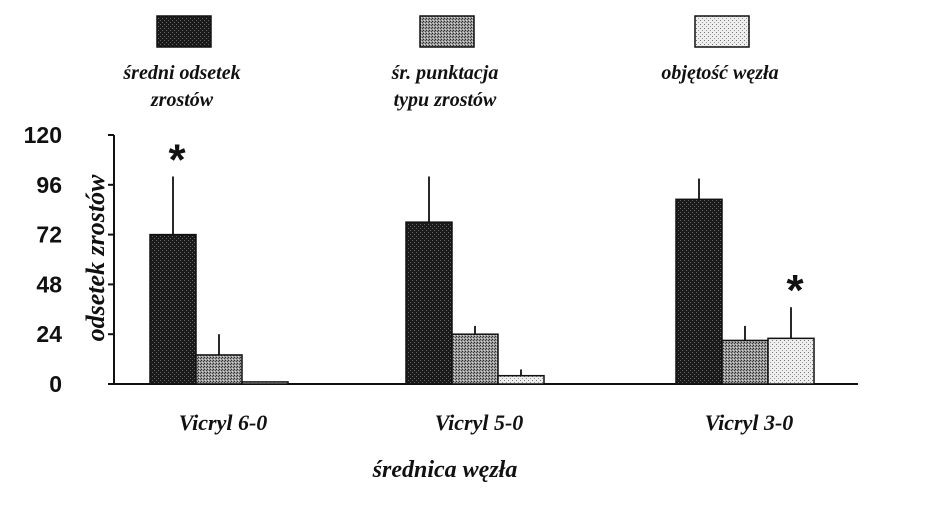 This screenshot has height=531, width=927. I want to click on legend-label: objętość węzła, so click(719, 73).